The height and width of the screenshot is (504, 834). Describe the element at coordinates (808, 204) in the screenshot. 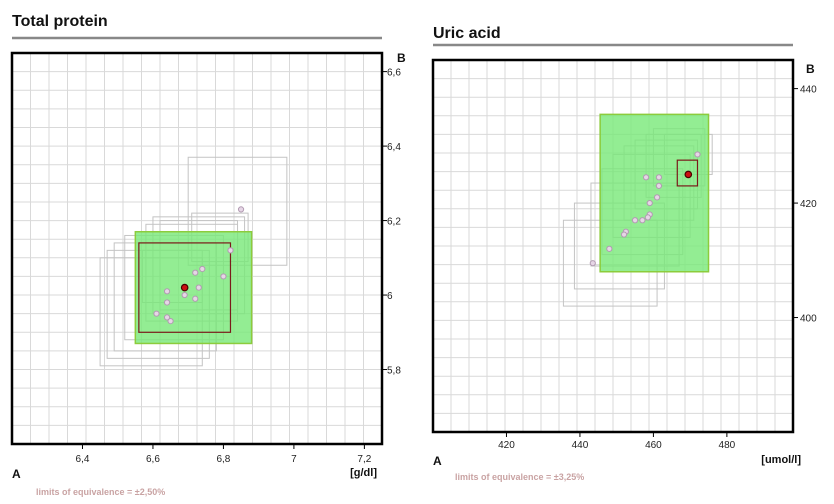

I see `y-tick-label: 420` at that location.